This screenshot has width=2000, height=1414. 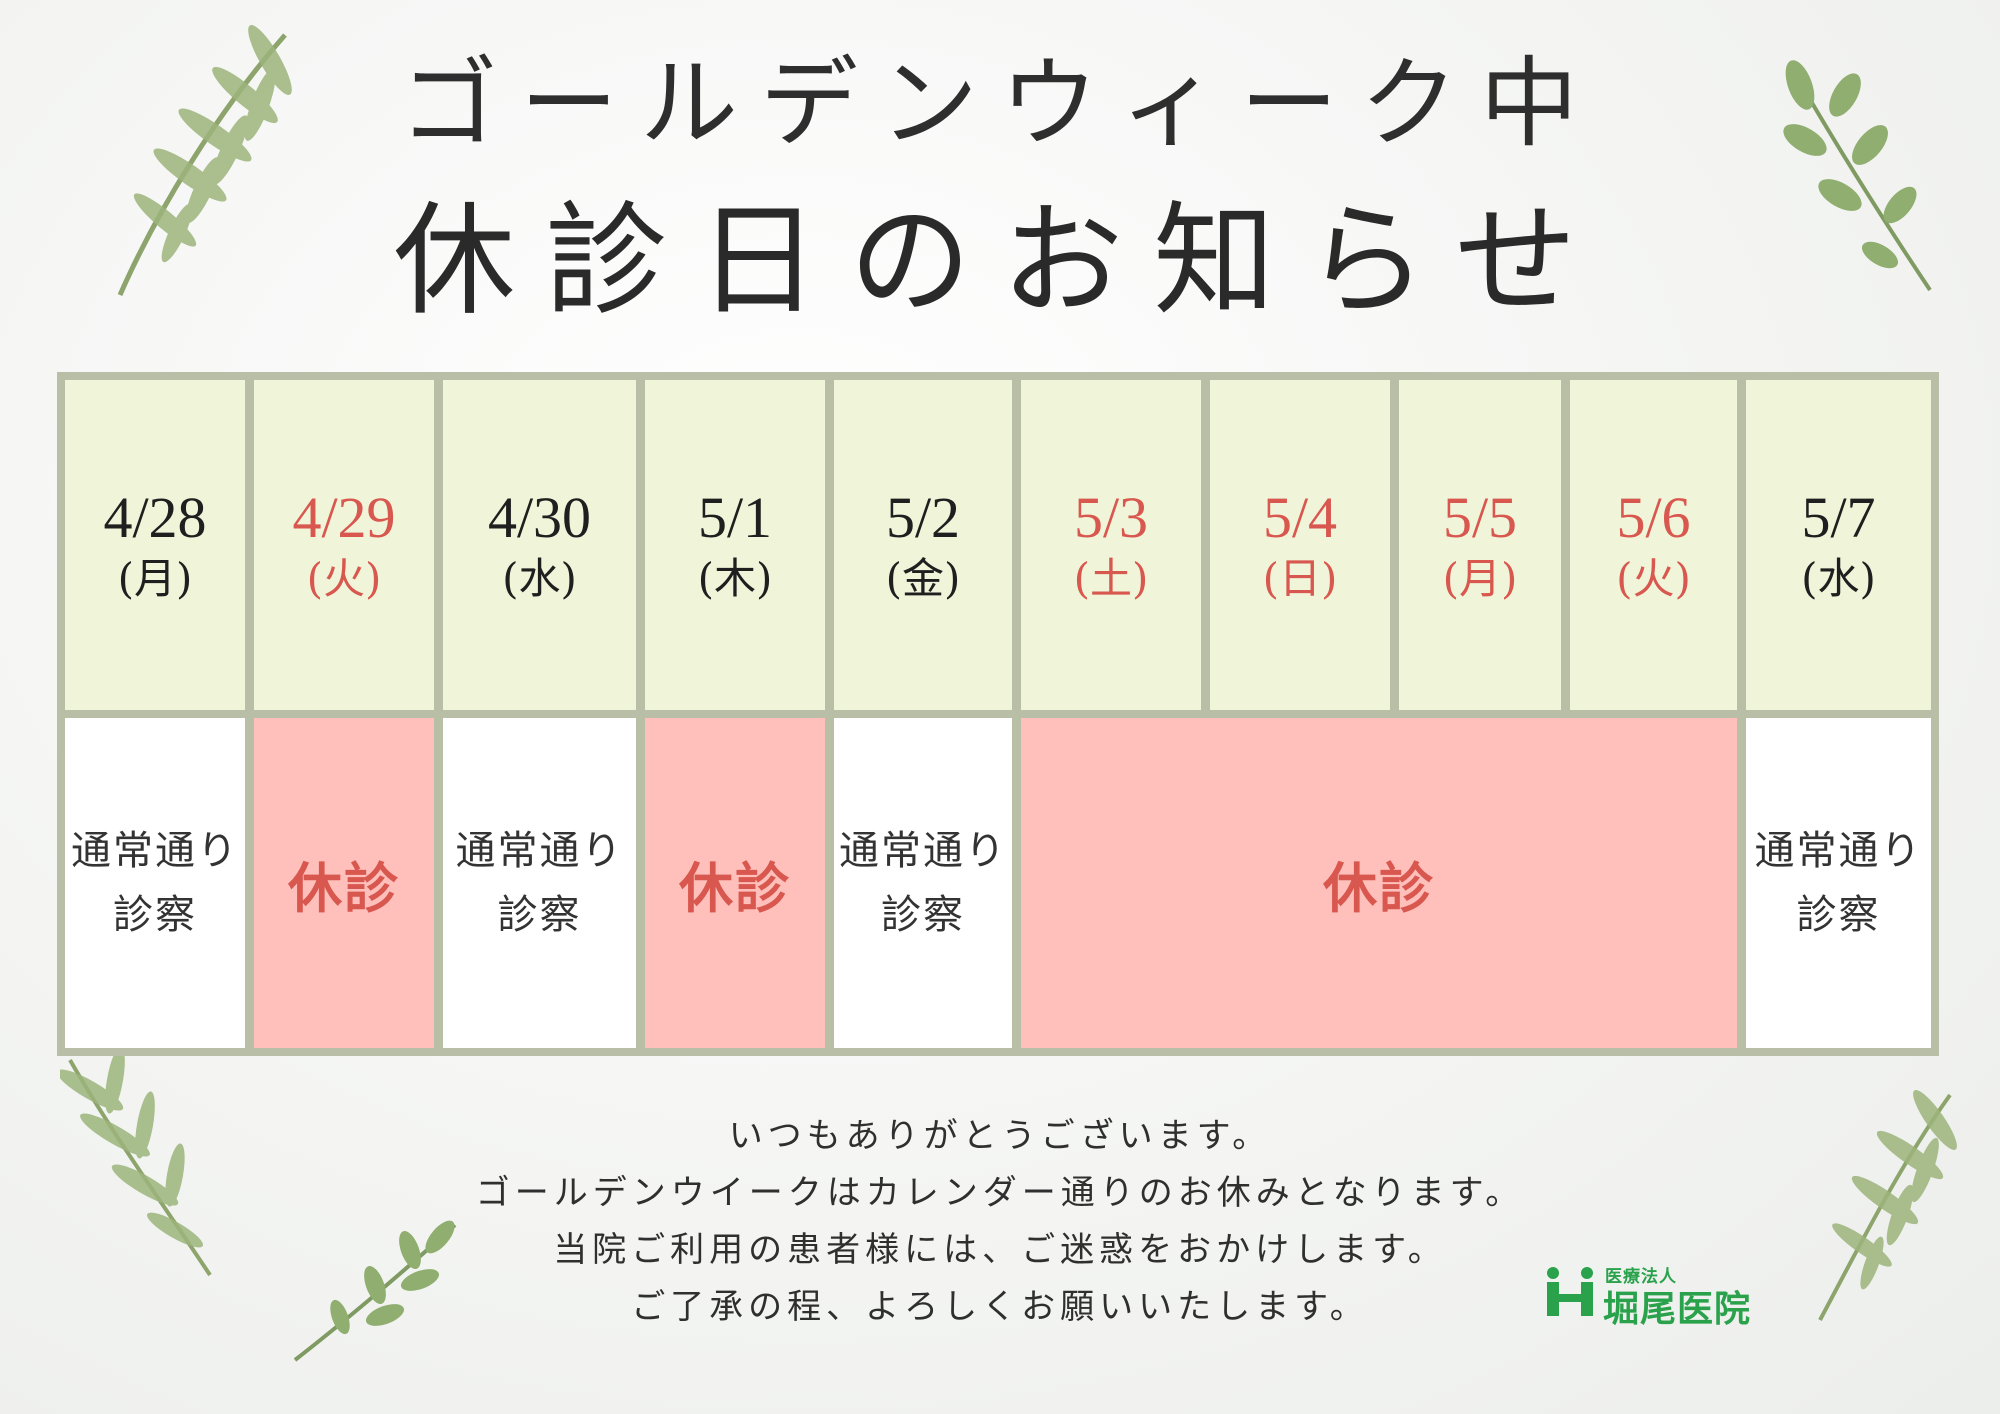 I want to click on status-closed-5-3-to-5-6: 休診, so click(x=1379, y=883).